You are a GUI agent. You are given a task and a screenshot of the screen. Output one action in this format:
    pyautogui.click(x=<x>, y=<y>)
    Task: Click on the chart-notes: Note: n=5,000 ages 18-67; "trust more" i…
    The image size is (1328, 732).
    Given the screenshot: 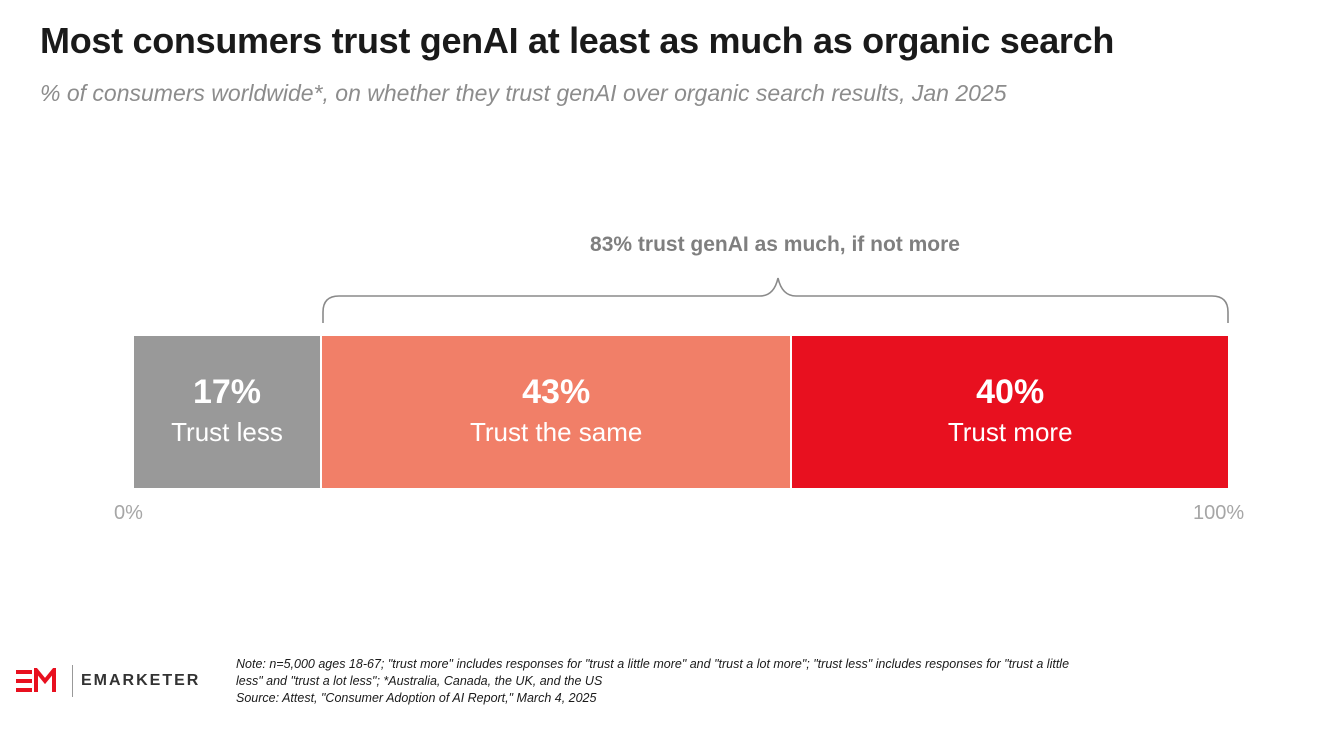 What is the action you would take?
    pyautogui.click(x=766, y=681)
    